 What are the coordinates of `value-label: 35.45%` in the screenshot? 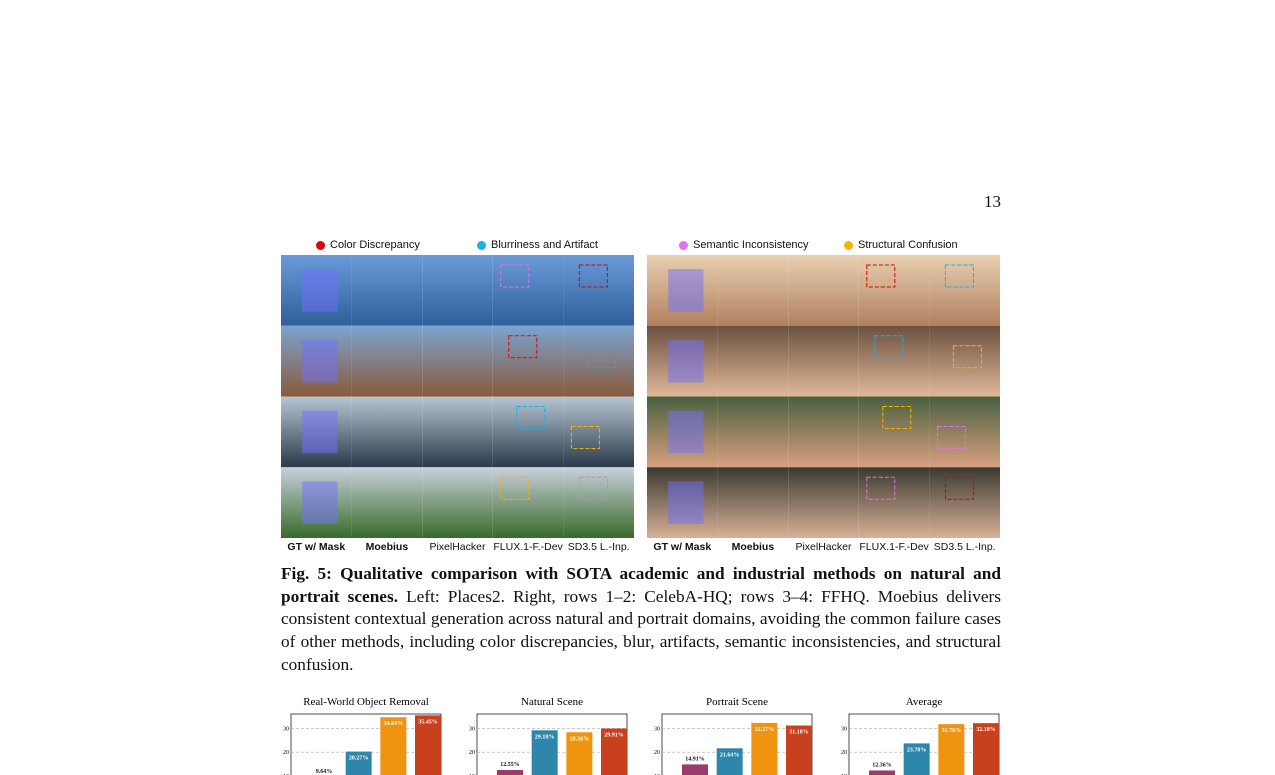 It's located at (428, 722).